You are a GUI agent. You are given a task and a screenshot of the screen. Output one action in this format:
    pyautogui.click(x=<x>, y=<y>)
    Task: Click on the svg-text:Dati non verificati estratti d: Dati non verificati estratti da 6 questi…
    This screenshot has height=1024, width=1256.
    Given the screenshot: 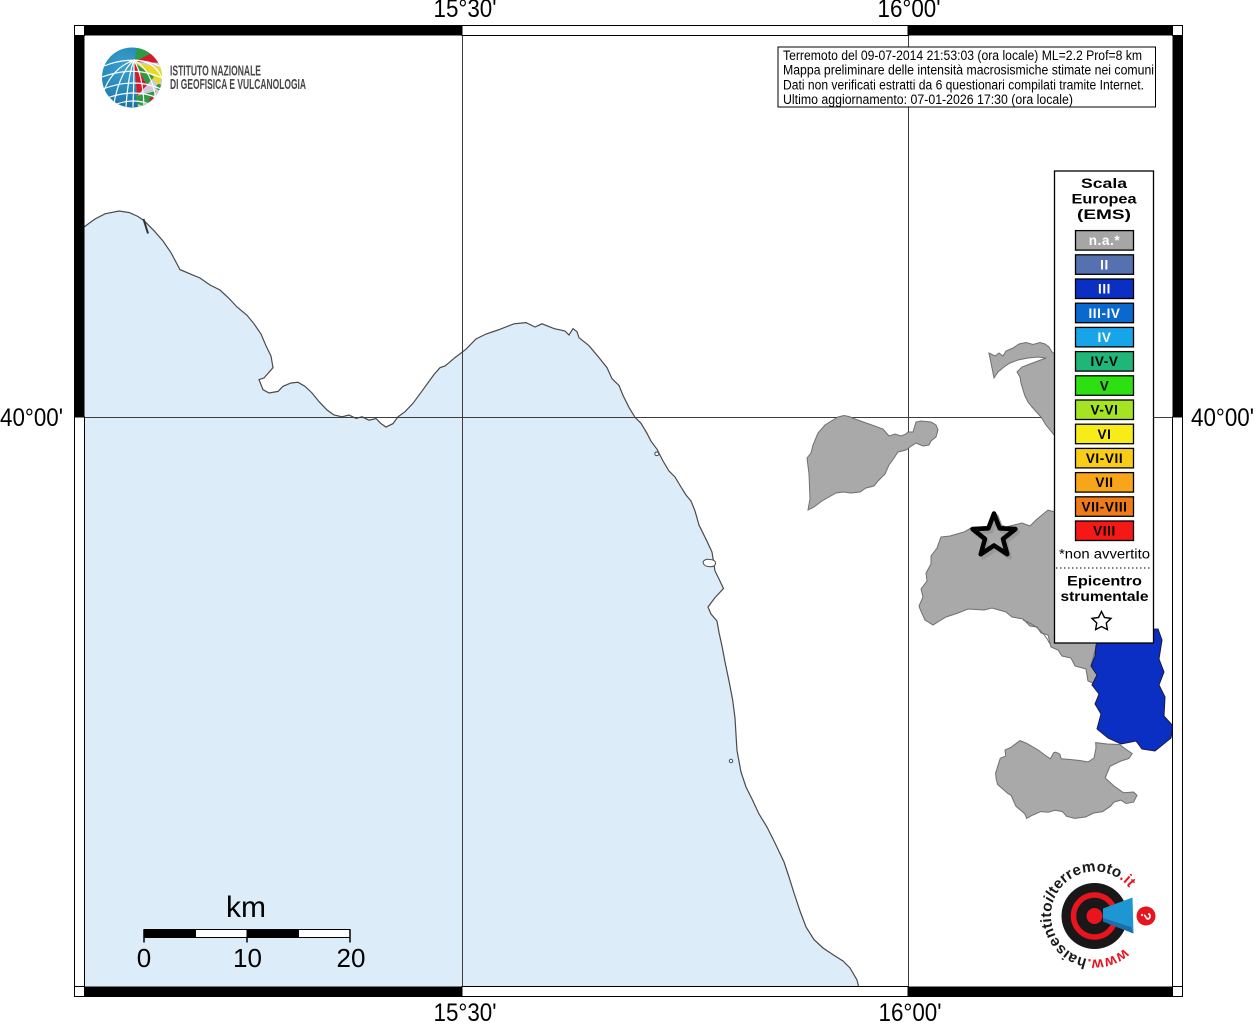 What is the action you would take?
    pyautogui.click(x=963, y=84)
    